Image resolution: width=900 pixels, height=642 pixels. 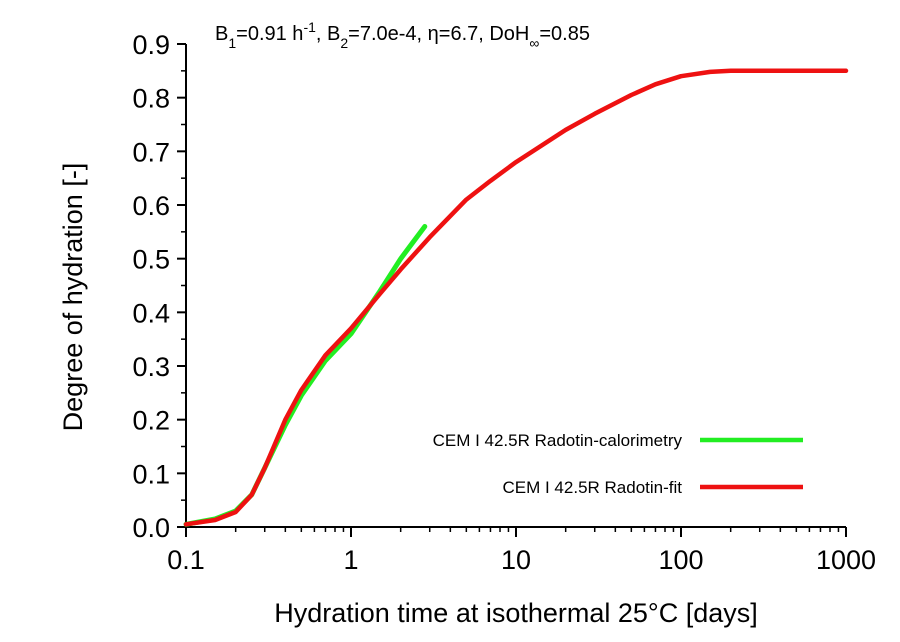 What do you see at coordinates (564, 34) in the screenshot?
I see `title-part-9: =0.85` at bounding box center [564, 34].